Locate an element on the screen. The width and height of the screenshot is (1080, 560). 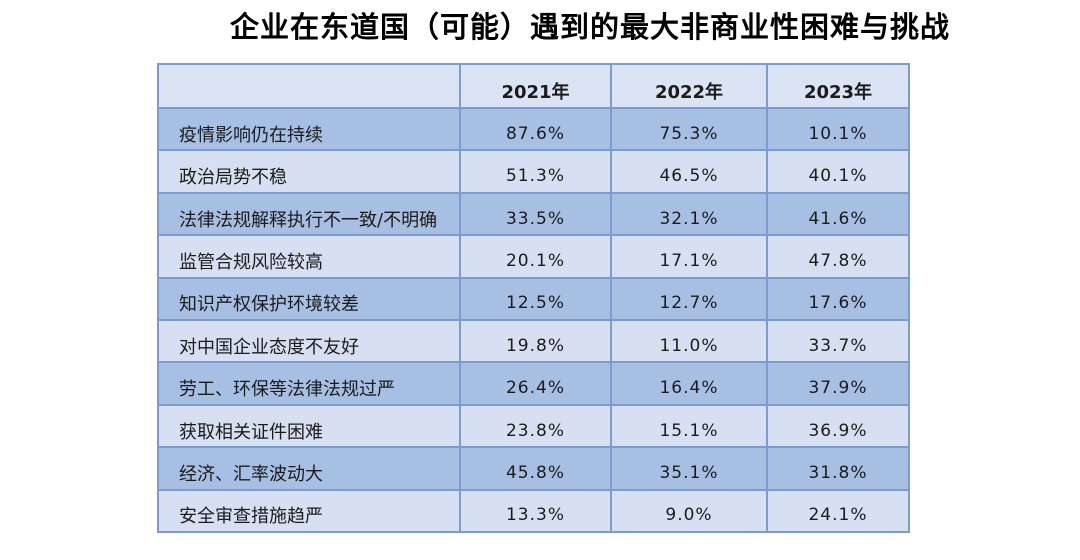
row-value-2021: 13.3% is located at coordinates (534, 511).